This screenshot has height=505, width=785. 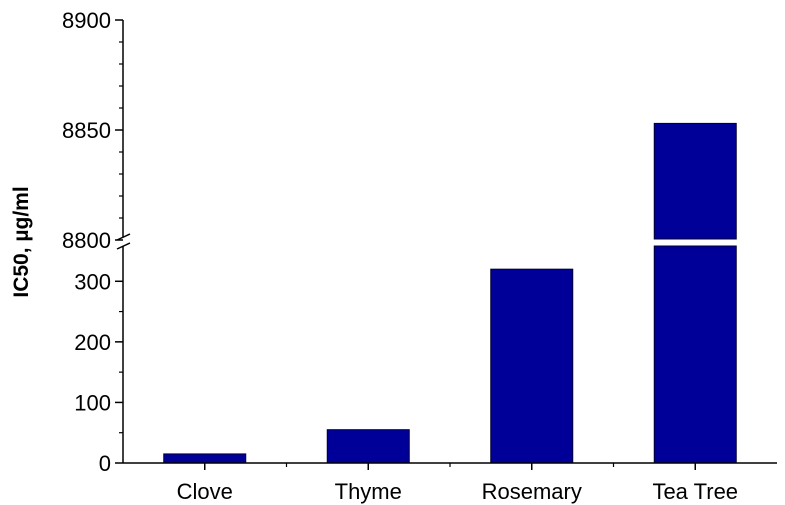 What do you see at coordinates (368, 446) in the screenshot?
I see `bar-thyme` at bounding box center [368, 446].